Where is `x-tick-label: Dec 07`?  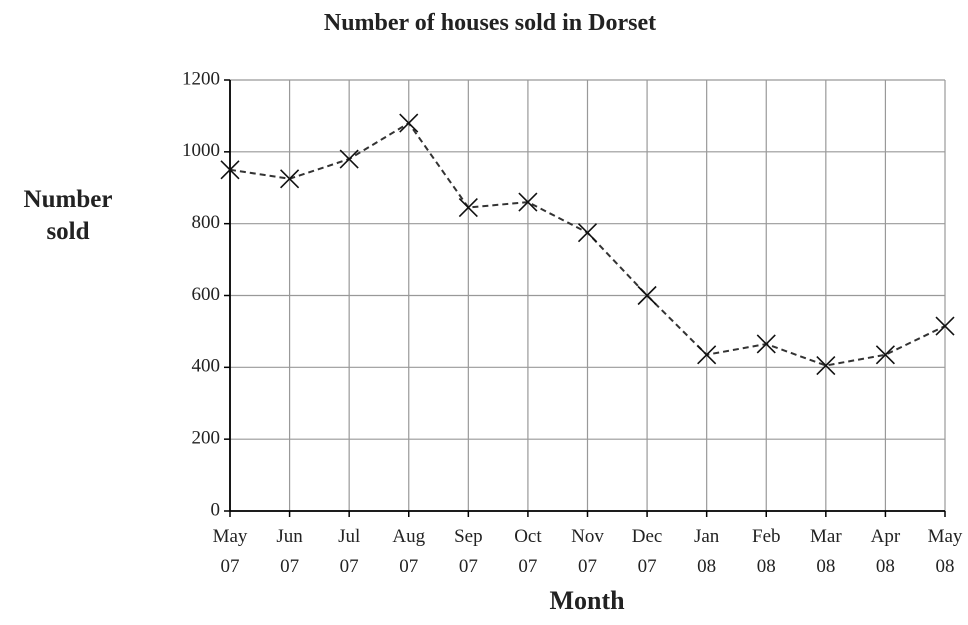 x-tick-label: Dec 07 is located at coordinates (647, 551).